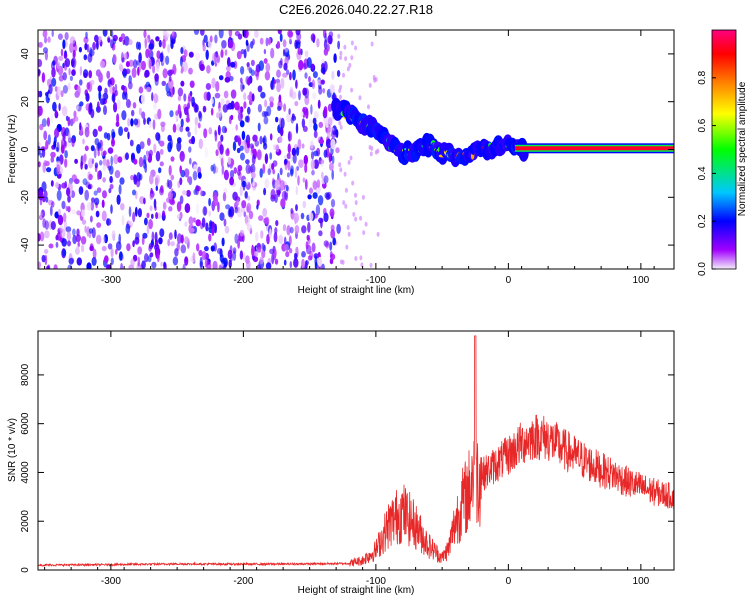 Image resolution: width=750 pixels, height=600 pixels. What do you see at coordinates (702, 173) in the screenshot?
I see `colorbar-tick-label: 0.4` at bounding box center [702, 173].